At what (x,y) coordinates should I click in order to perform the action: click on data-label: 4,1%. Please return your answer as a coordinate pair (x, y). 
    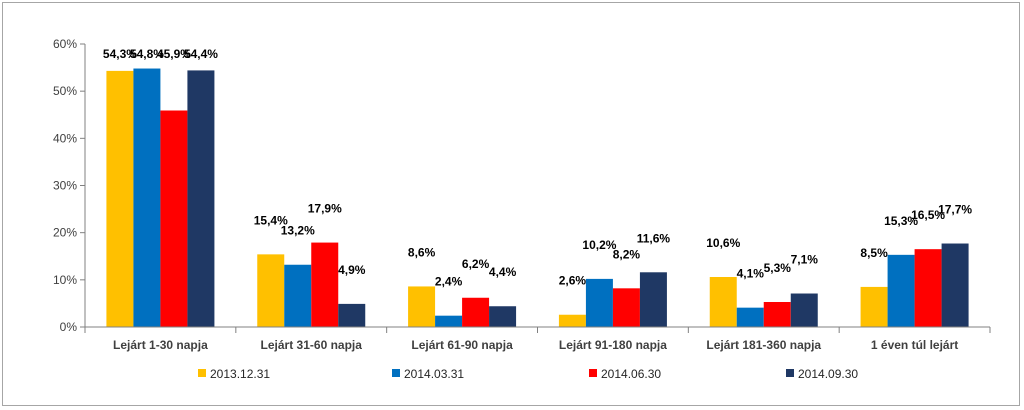
    Looking at the image, I should click on (751, 274).